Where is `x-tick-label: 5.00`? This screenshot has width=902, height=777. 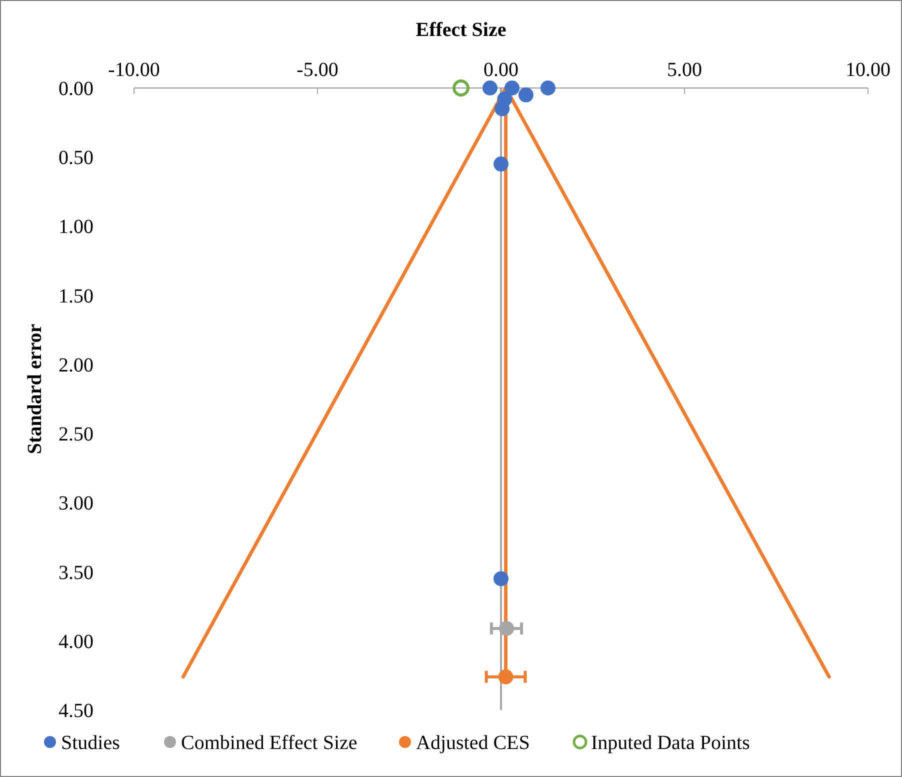
x-tick-label: 5.00 is located at coordinates (684, 70).